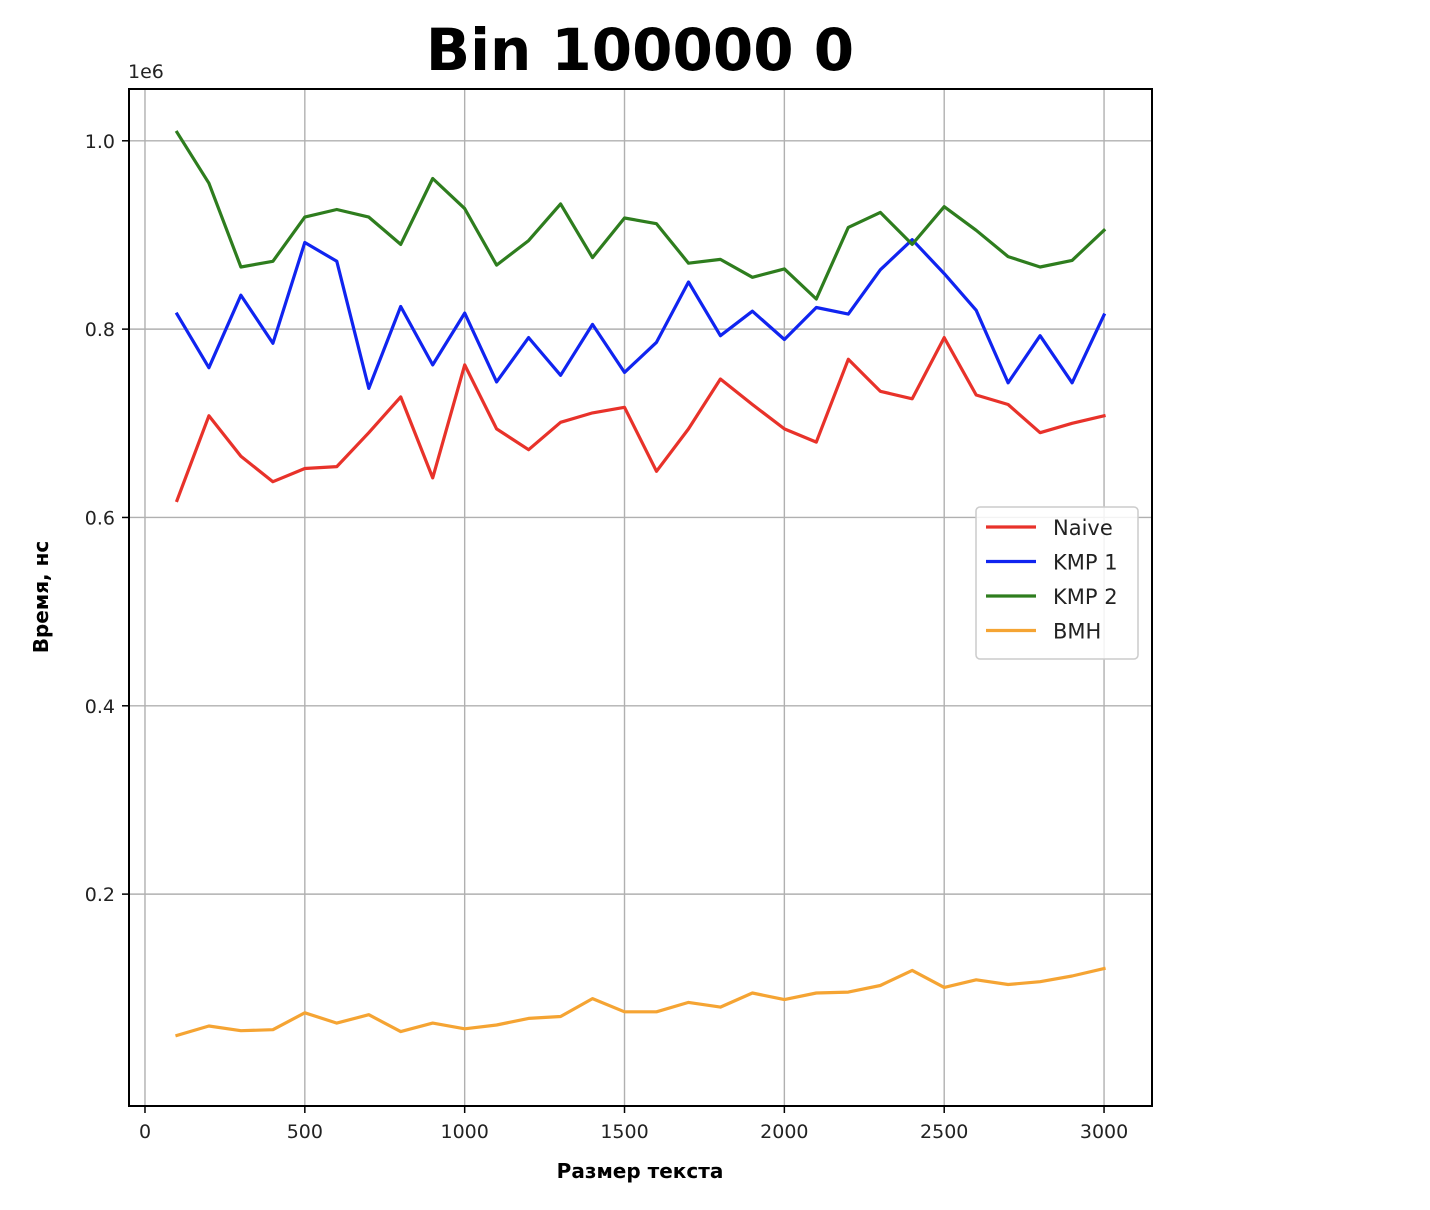 The width and height of the screenshot is (1430, 1210). Describe the element at coordinates (640, 1171) in the screenshot. I see `x-axis-label: Размер текста` at that location.